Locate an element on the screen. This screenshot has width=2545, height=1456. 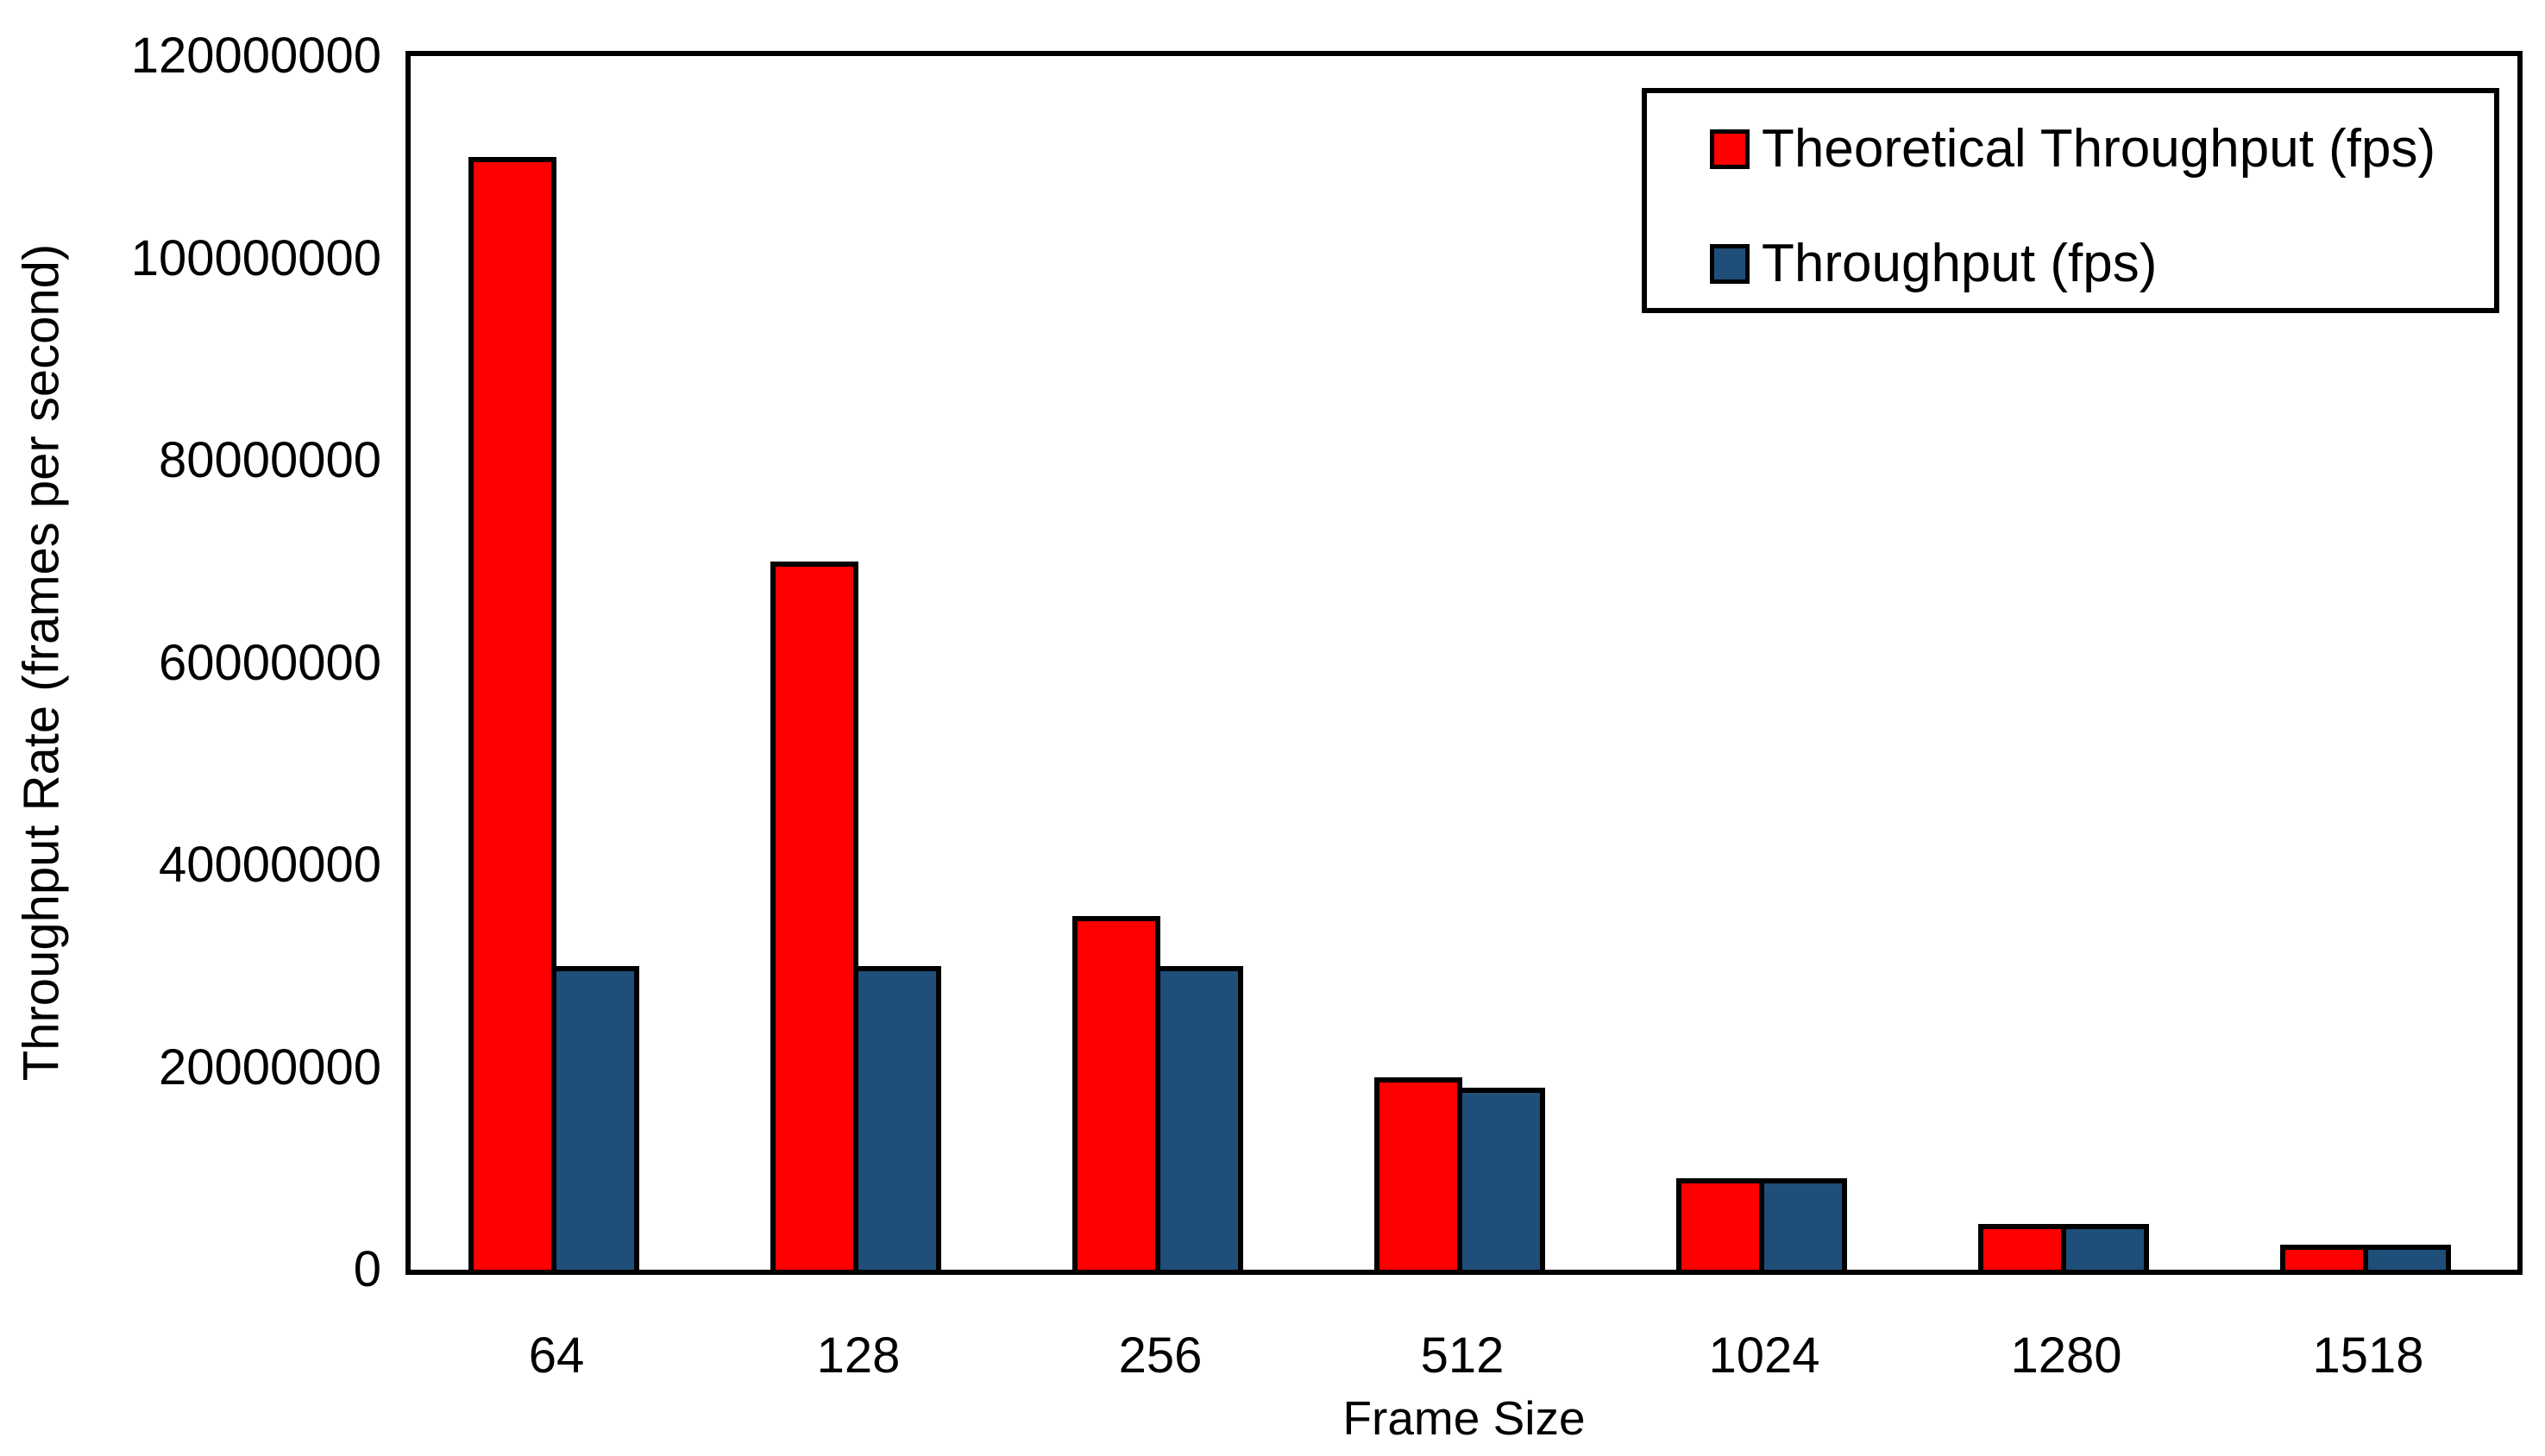
legend-item-throughput: Throughput (fps) is located at coordinates (2102, 264).